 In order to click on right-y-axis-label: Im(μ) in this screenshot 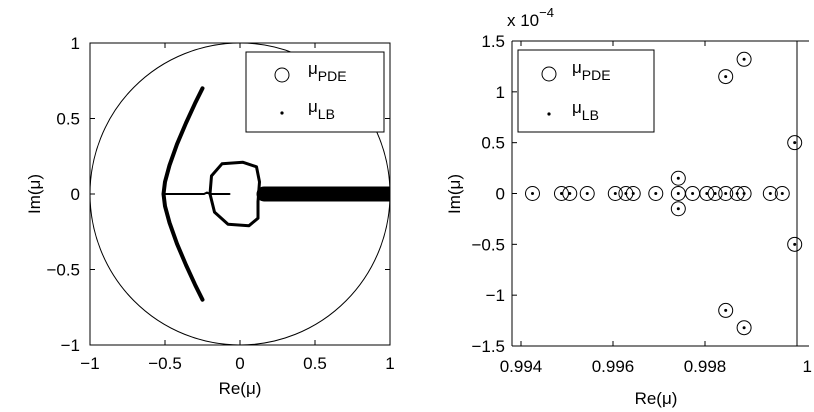, I will do `click(454, 194)`.